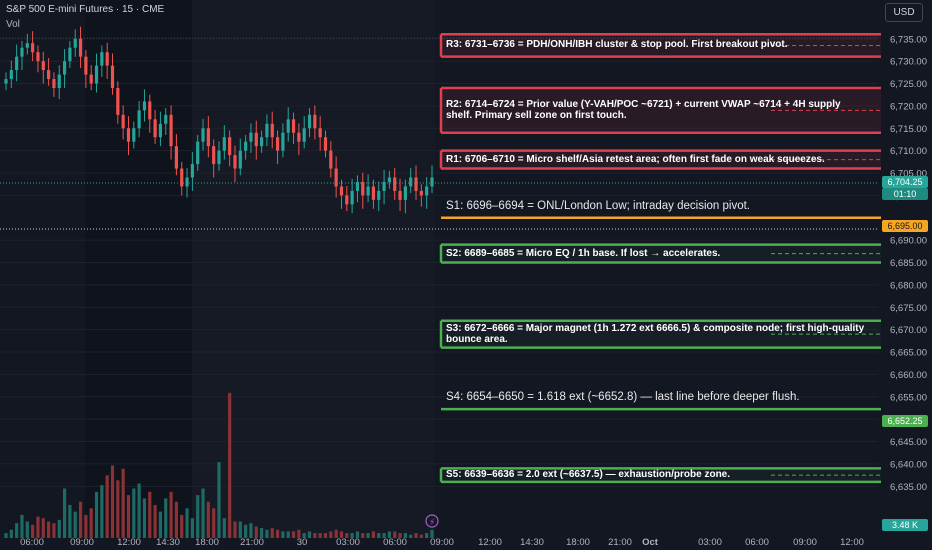 The width and height of the screenshot is (932, 550). I want to click on currency-button: USD, so click(904, 12).